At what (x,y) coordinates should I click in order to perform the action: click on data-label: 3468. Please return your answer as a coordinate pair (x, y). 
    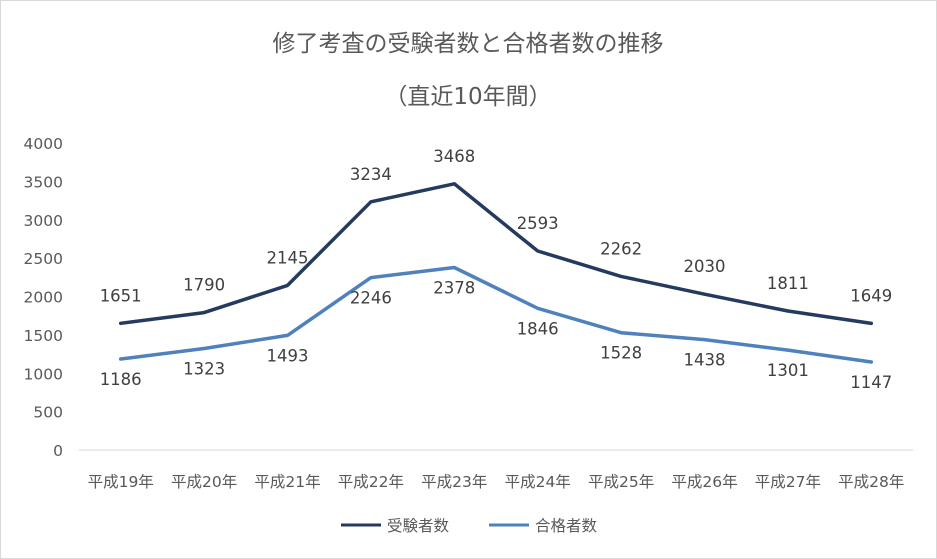
    Looking at the image, I should click on (454, 156).